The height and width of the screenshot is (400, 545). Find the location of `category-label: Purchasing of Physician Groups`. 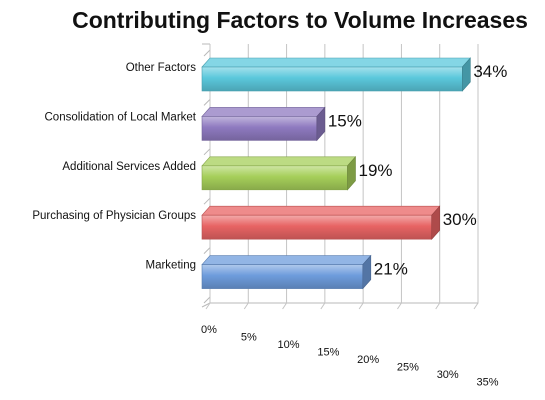

category-label: Purchasing of Physician Groups is located at coordinates (114, 216).